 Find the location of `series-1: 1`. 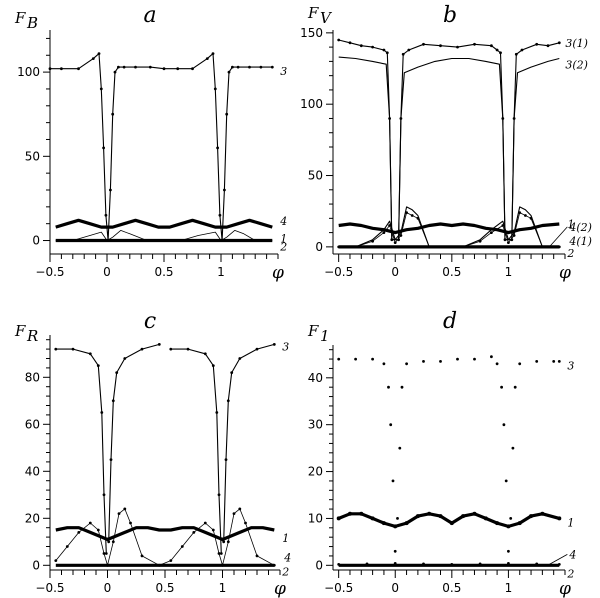

series-1: 1 is located at coordinates (172, 535).